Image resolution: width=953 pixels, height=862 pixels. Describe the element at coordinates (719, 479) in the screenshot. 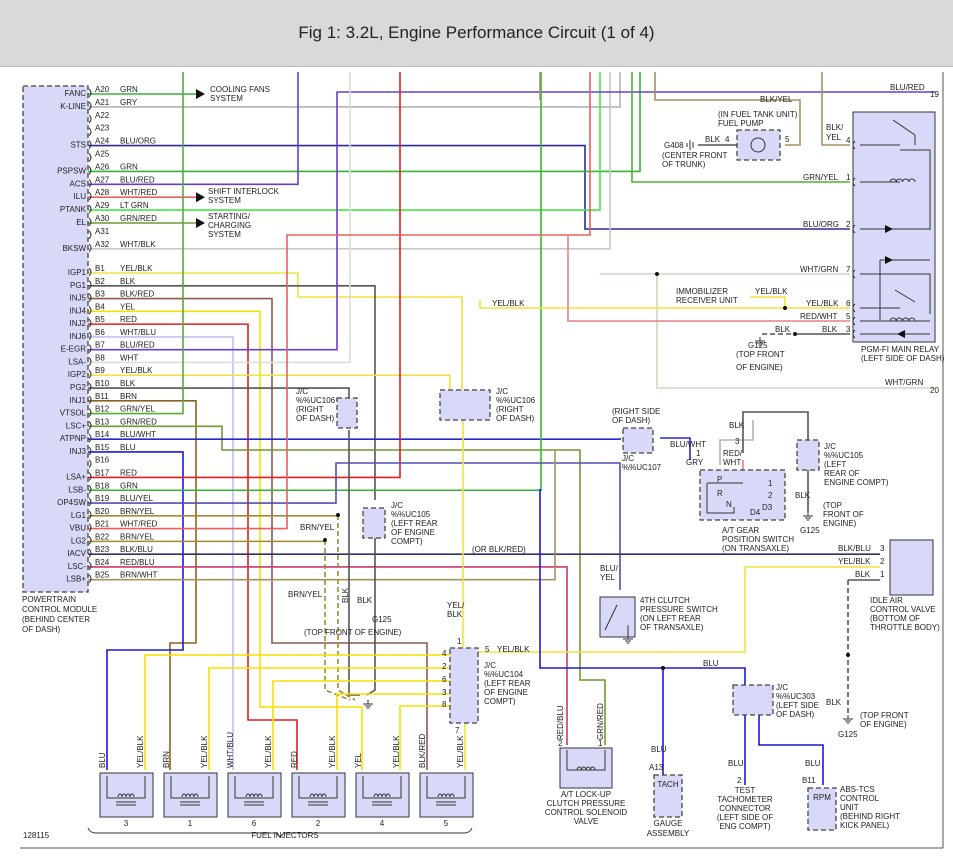

I see `gear-position: P` at that location.